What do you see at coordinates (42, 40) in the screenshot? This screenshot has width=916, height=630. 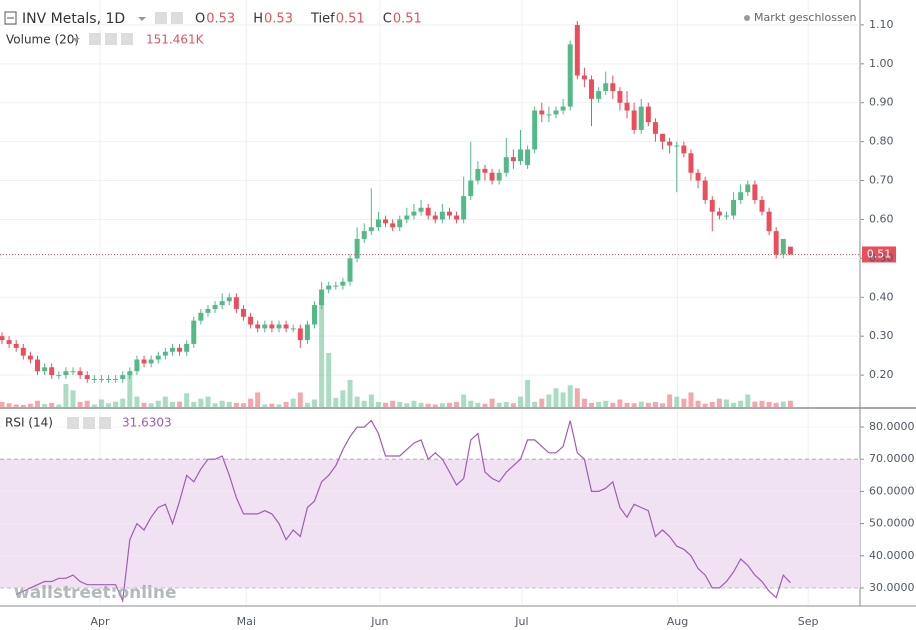 I see `volume-title: Volume (20)` at bounding box center [42, 40].